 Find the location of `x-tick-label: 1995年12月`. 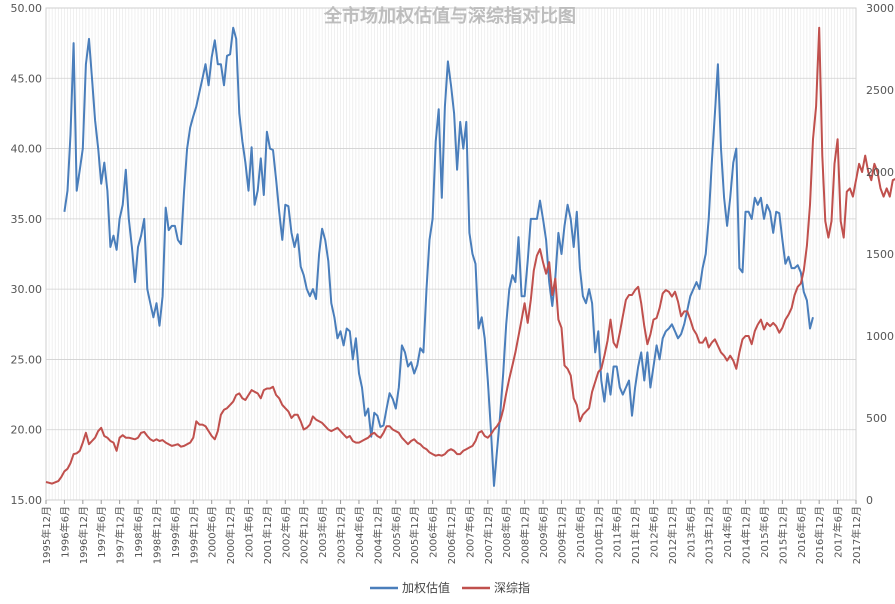

x-tick-label: 1995年12月 is located at coordinates (46, 535).